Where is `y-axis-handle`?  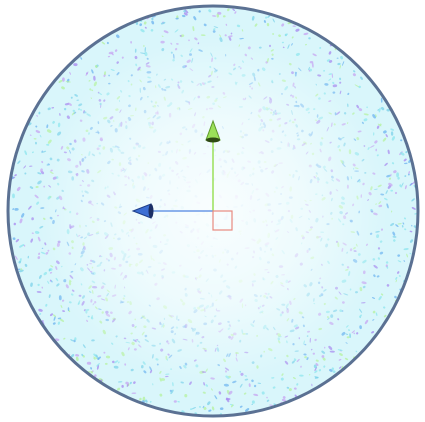
y-axis-handle is located at coordinates (213, 165).